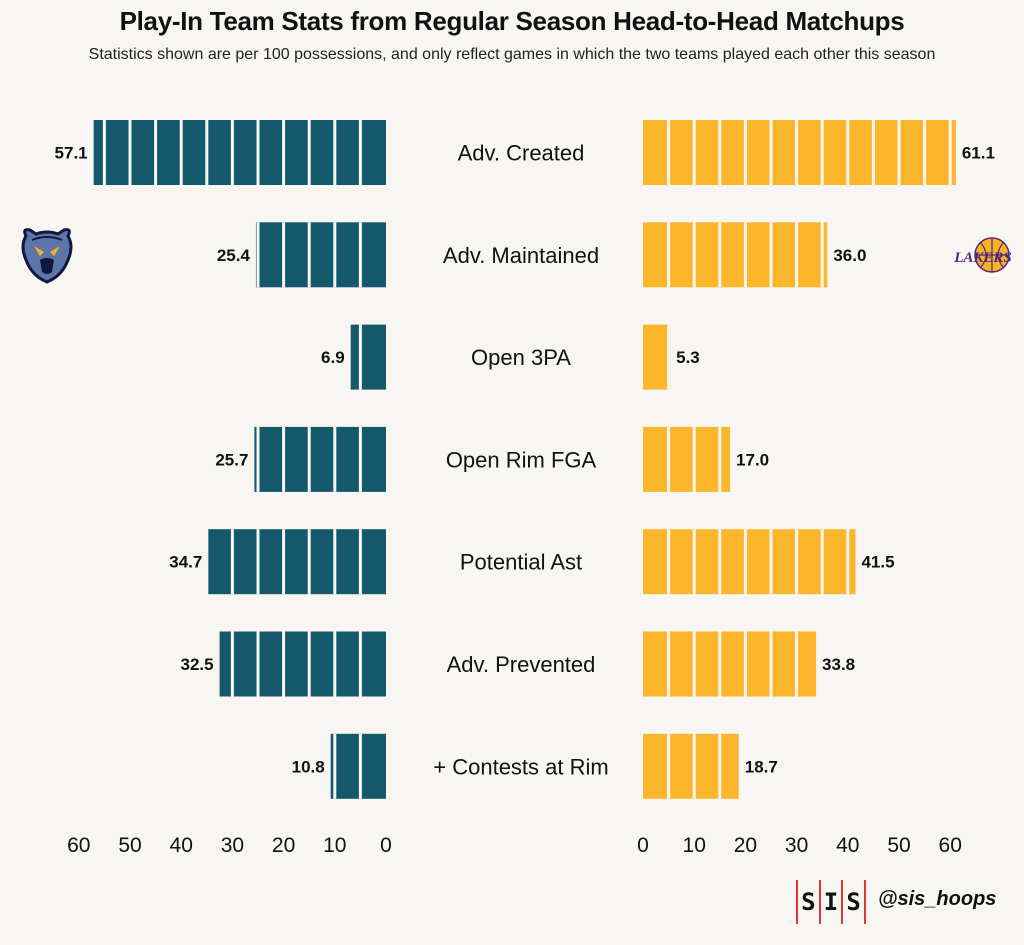 The image size is (1024, 945). I want to click on category-label: Adv. Maintained, so click(521, 255).